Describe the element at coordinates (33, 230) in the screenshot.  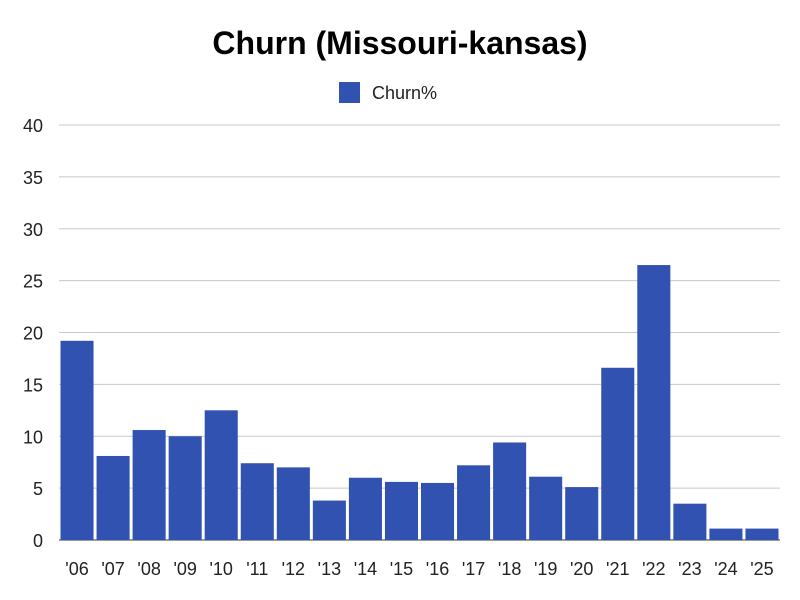
I see `y-tick-label: 30` at that location.